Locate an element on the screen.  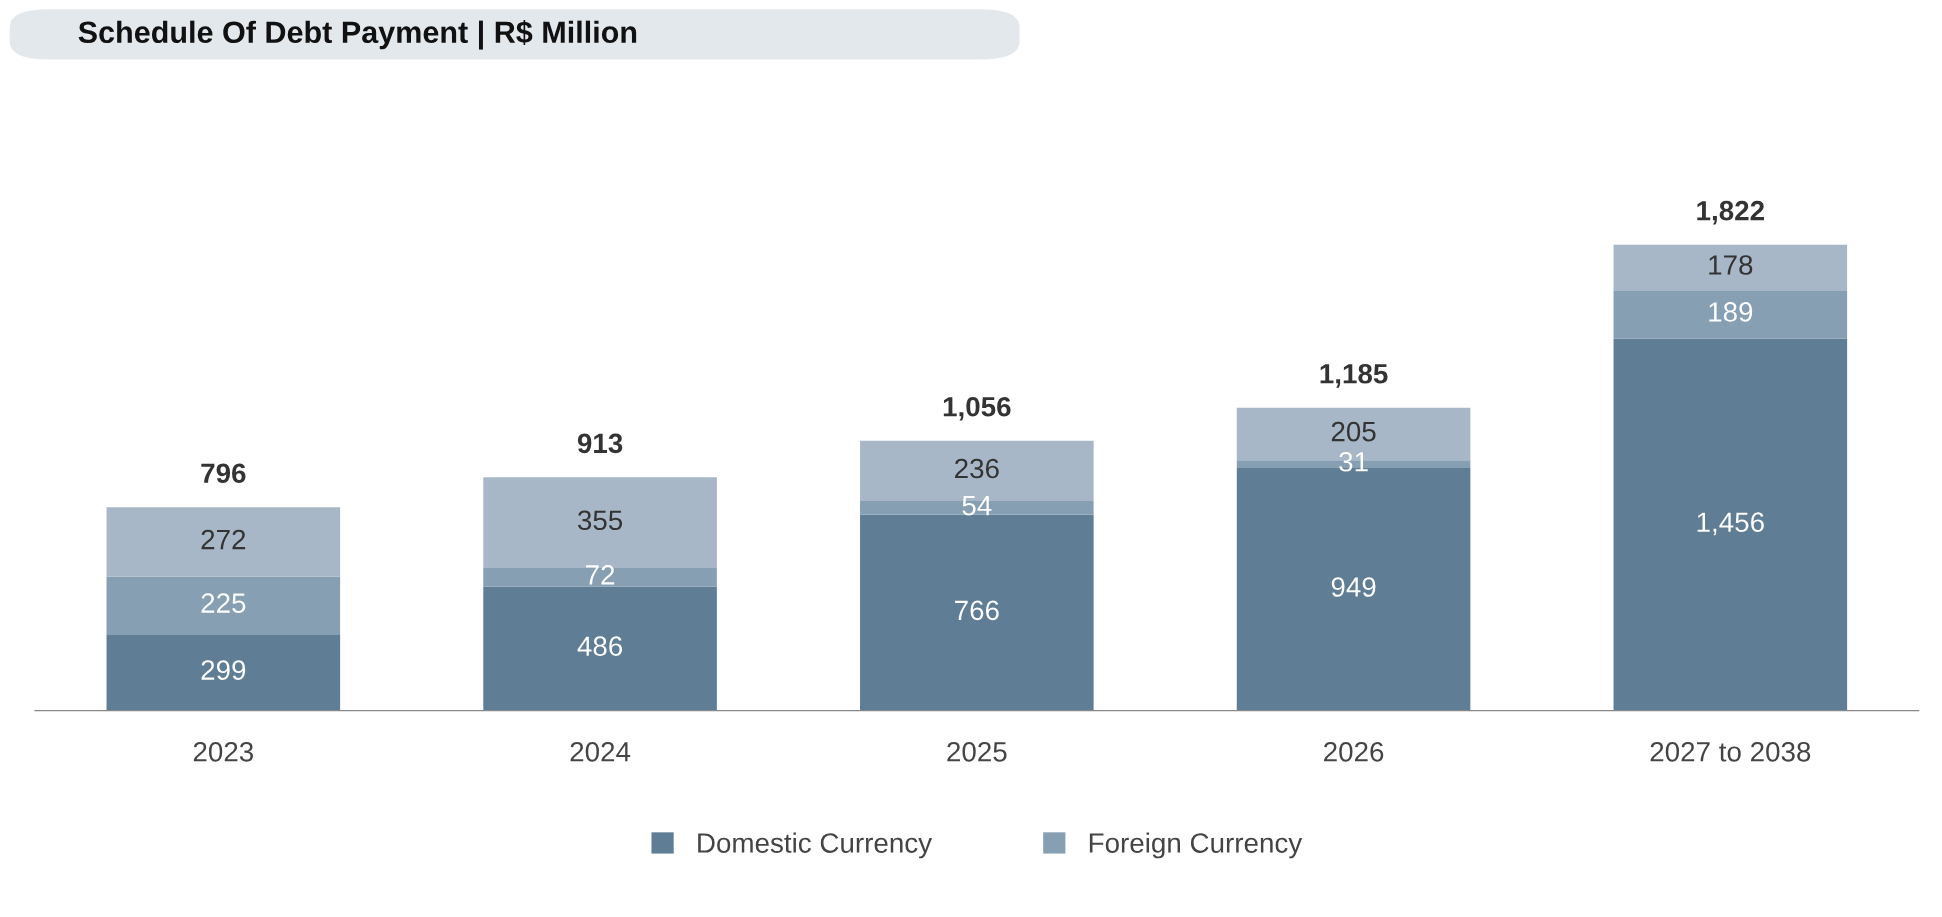
chart-title: Schedule Of Debt Payment | R$ Million is located at coordinates (357, 35).